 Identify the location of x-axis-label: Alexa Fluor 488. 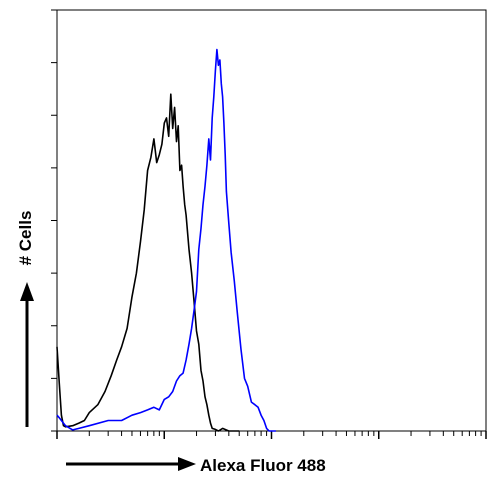
(263, 465).